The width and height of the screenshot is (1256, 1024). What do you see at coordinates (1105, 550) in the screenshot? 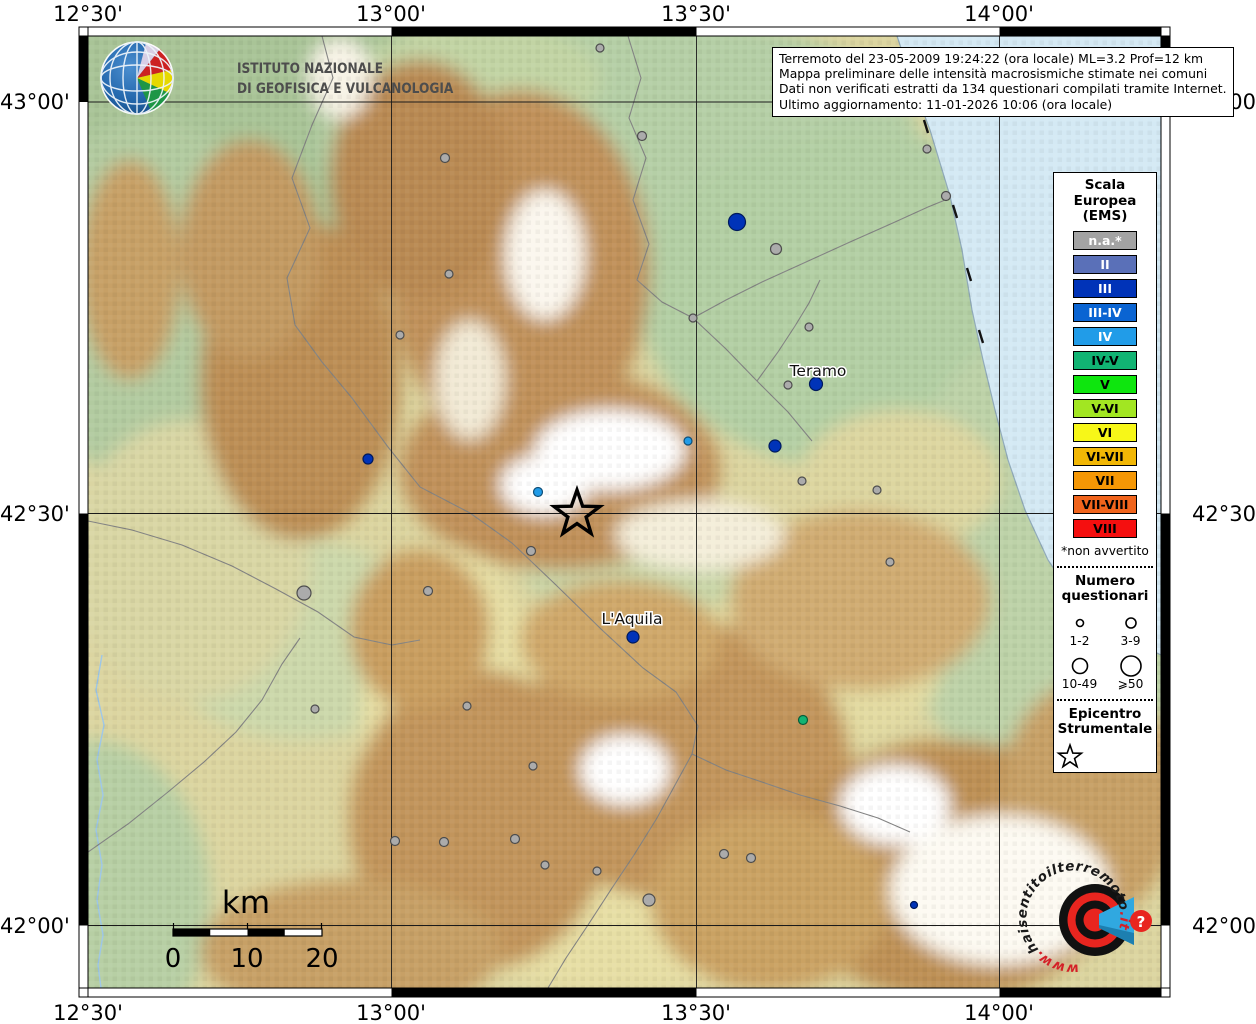
I see `legend-footnote: *non avvertito` at bounding box center [1105, 550].